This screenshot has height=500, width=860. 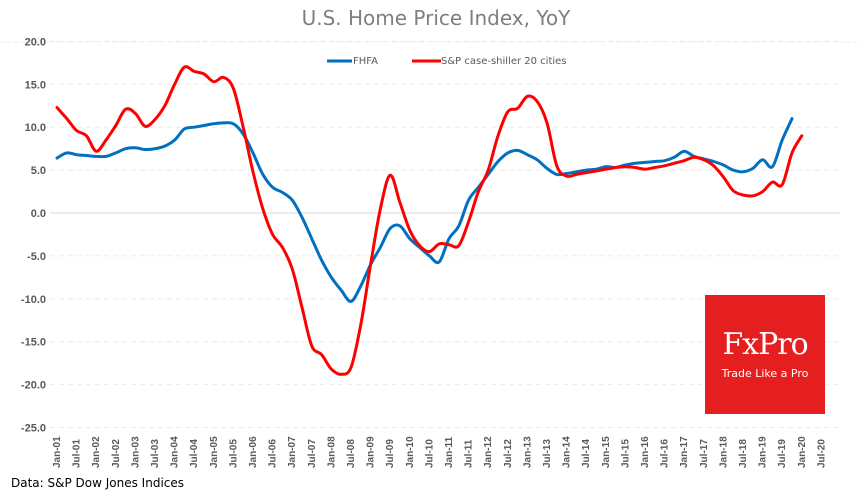 I want to click on x-tick-label: Jul-17, so click(x=704, y=453).